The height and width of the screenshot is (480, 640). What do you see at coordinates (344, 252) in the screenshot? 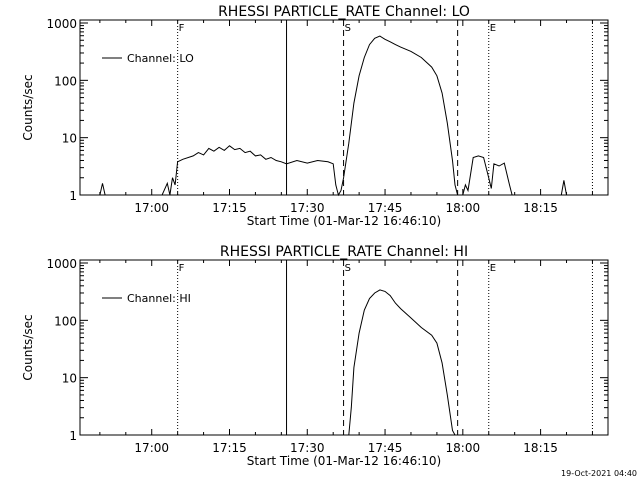
I see `chart-title: RHESSI PARTICLE_RATE Channel: HI` at bounding box center [344, 252].